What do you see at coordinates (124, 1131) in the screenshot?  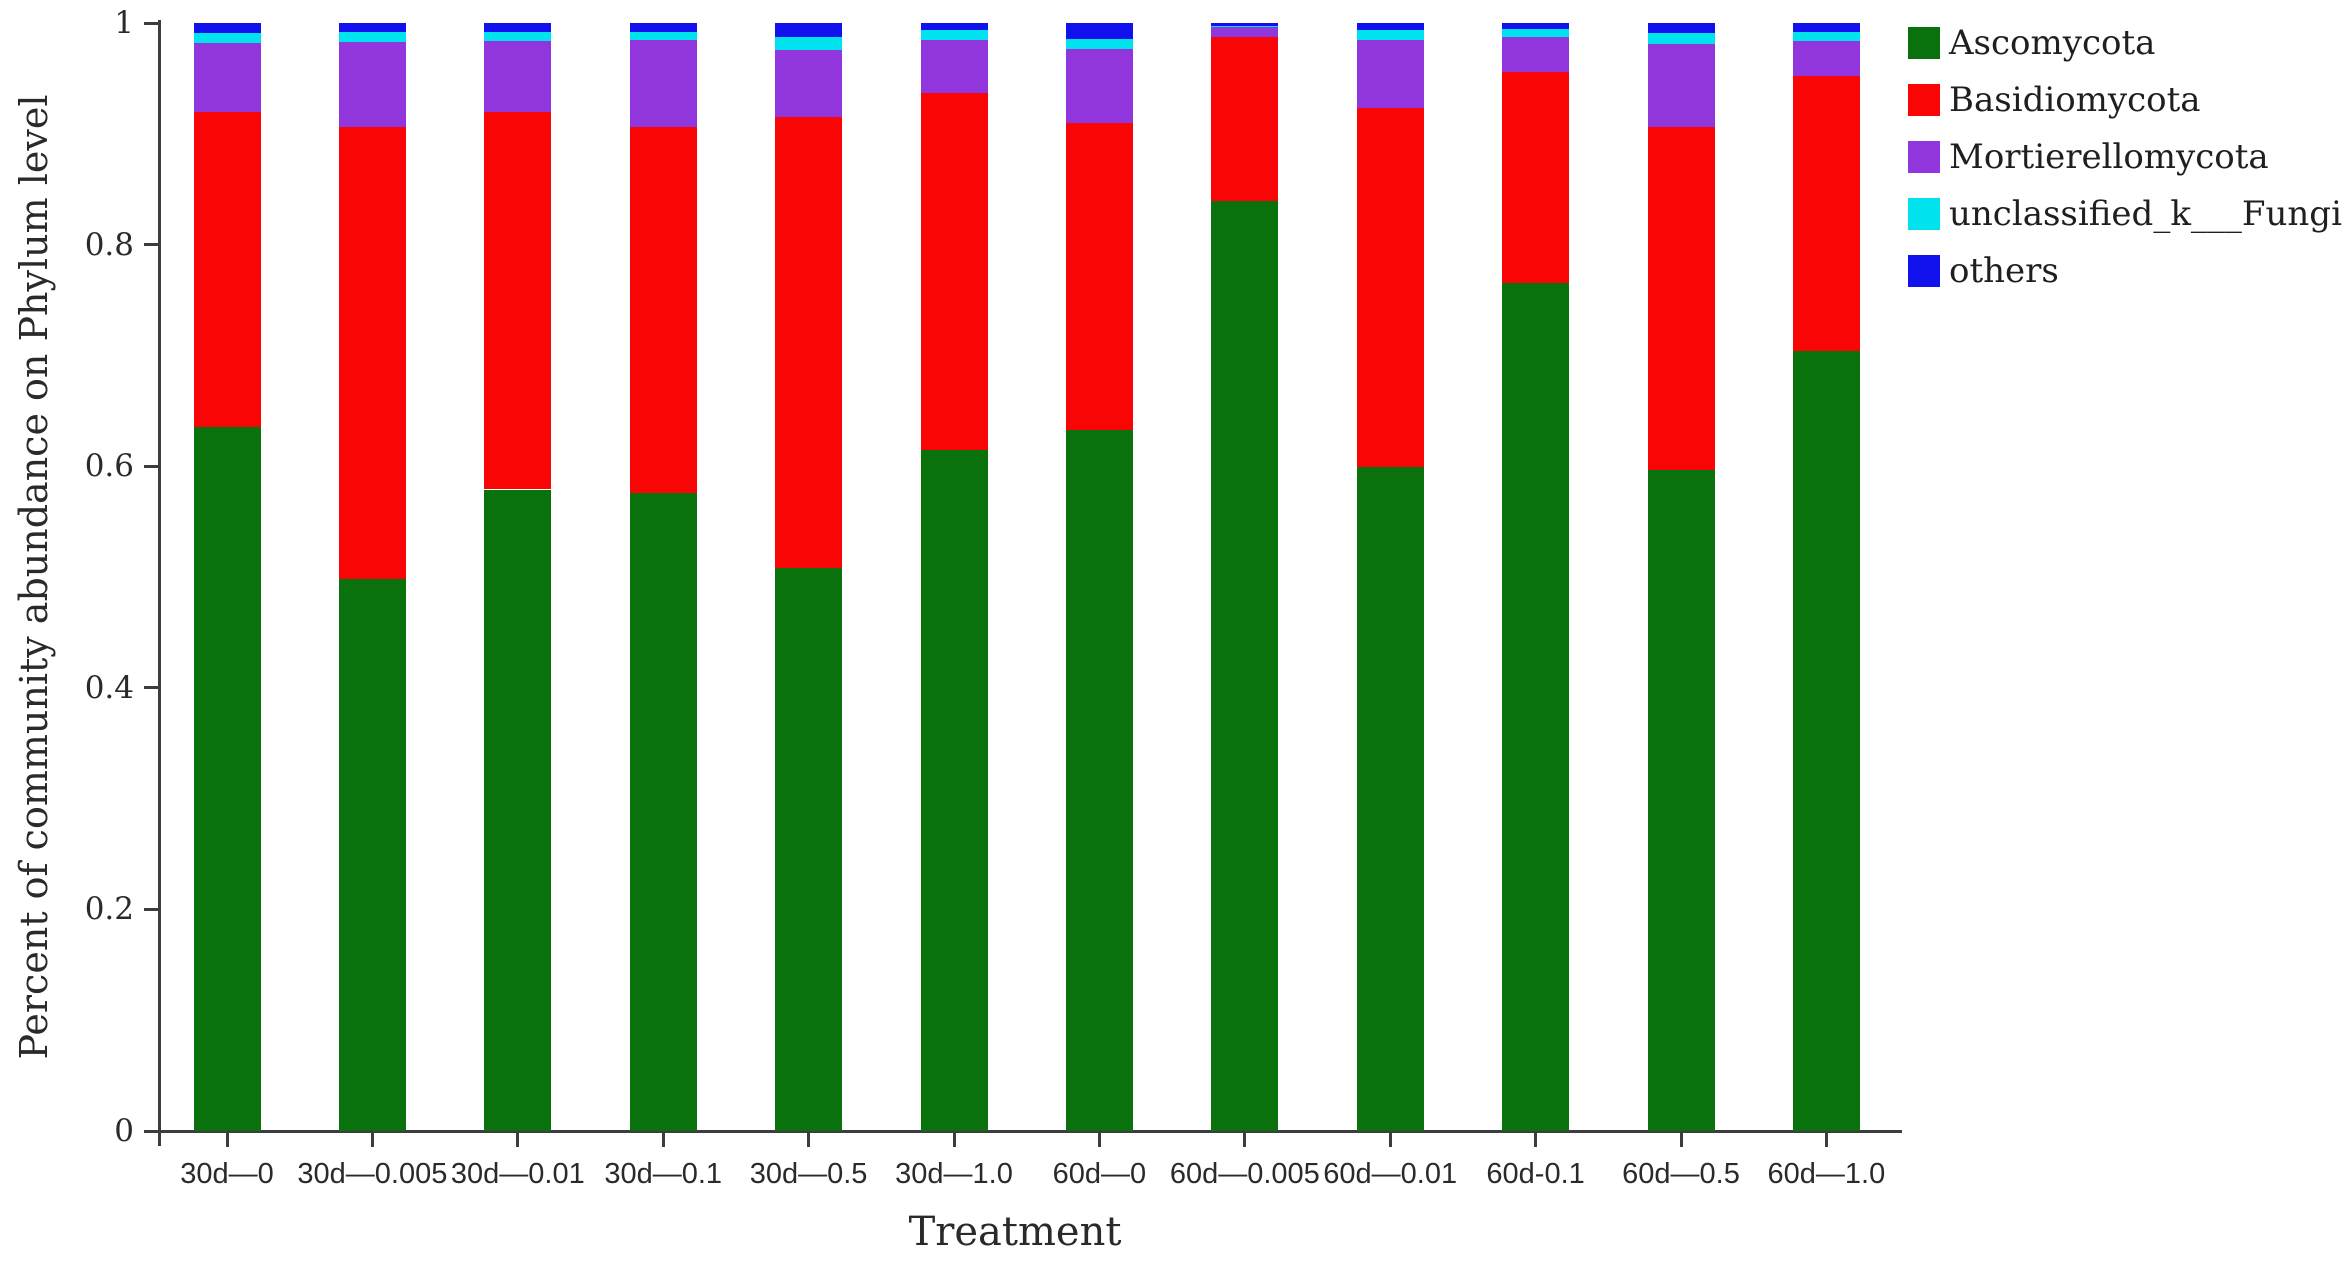 I see `y-tick-label: 0` at bounding box center [124, 1131].